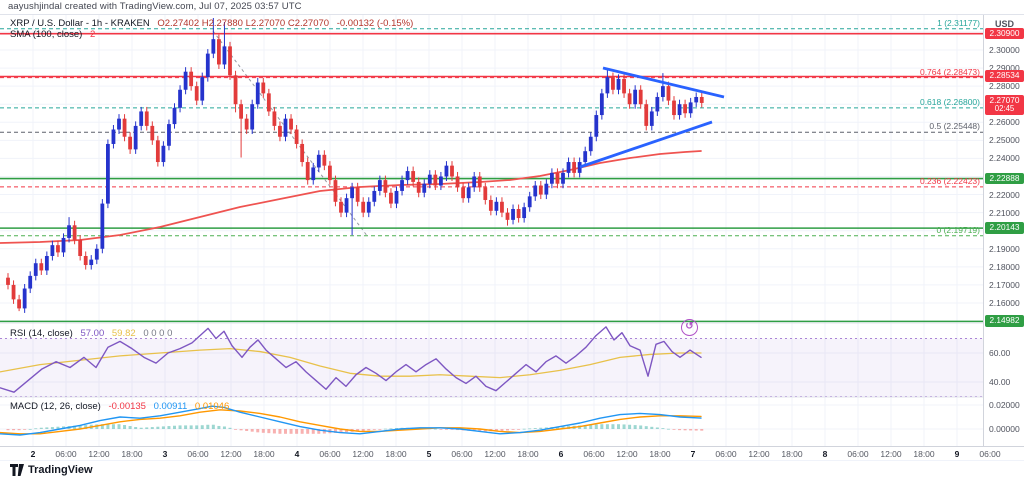 The height and width of the screenshot is (479, 1024). I want to click on time-label: 7, so click(693, 454).